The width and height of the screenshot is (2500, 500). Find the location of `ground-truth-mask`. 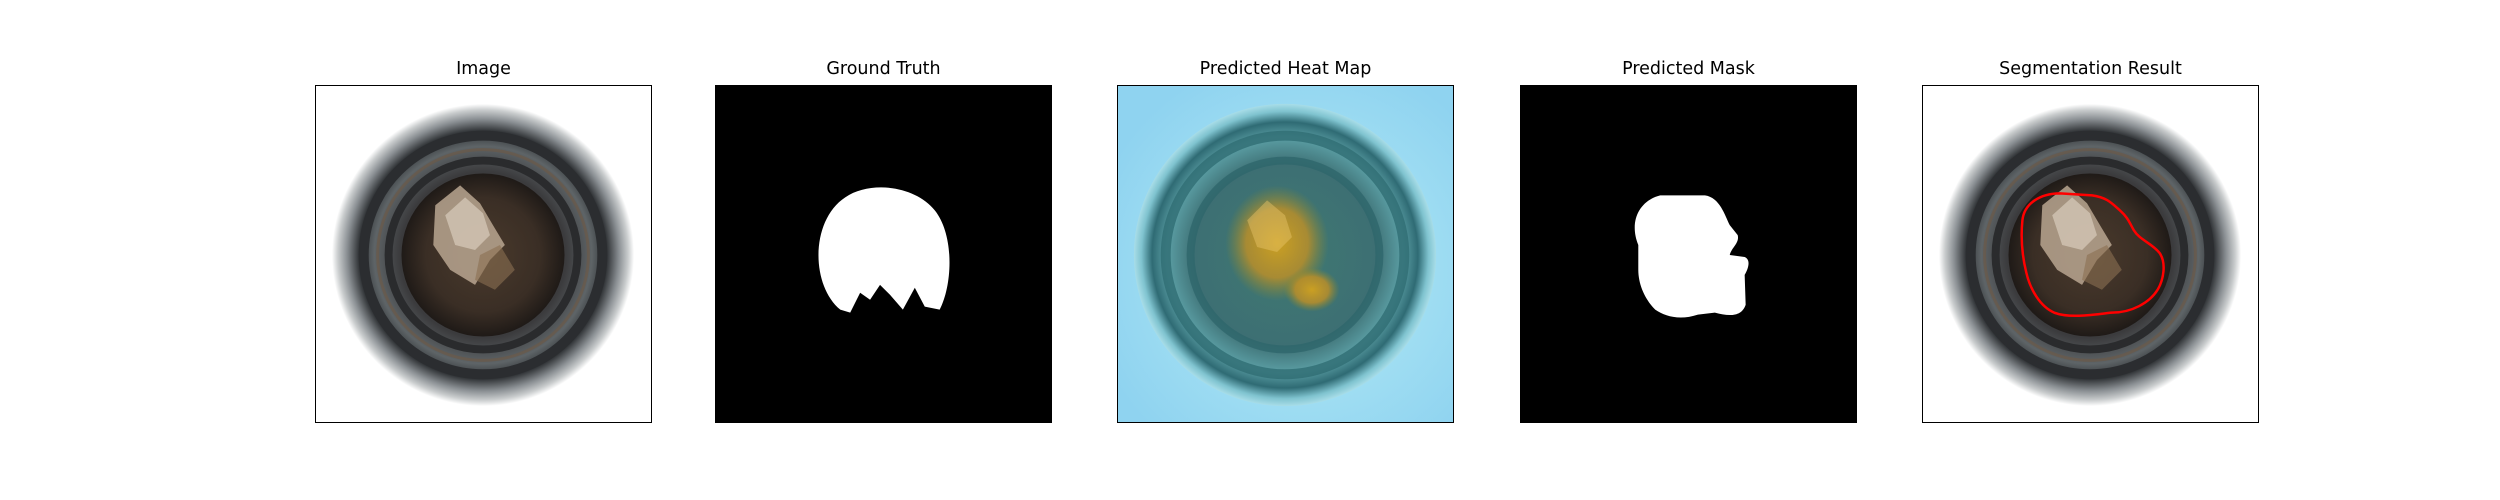

ground-truth-mask is located at coordinates (883, 254).